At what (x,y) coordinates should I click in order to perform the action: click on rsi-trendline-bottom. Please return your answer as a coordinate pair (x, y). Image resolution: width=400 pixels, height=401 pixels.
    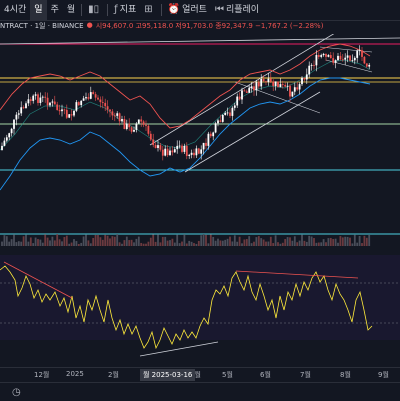
    Looking at the image, I should click on (179, 349).